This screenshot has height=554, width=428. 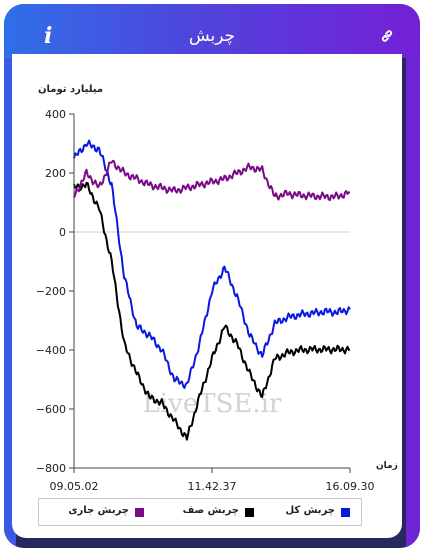 I want to click on info-icon: i, so click(x=48, y=36).